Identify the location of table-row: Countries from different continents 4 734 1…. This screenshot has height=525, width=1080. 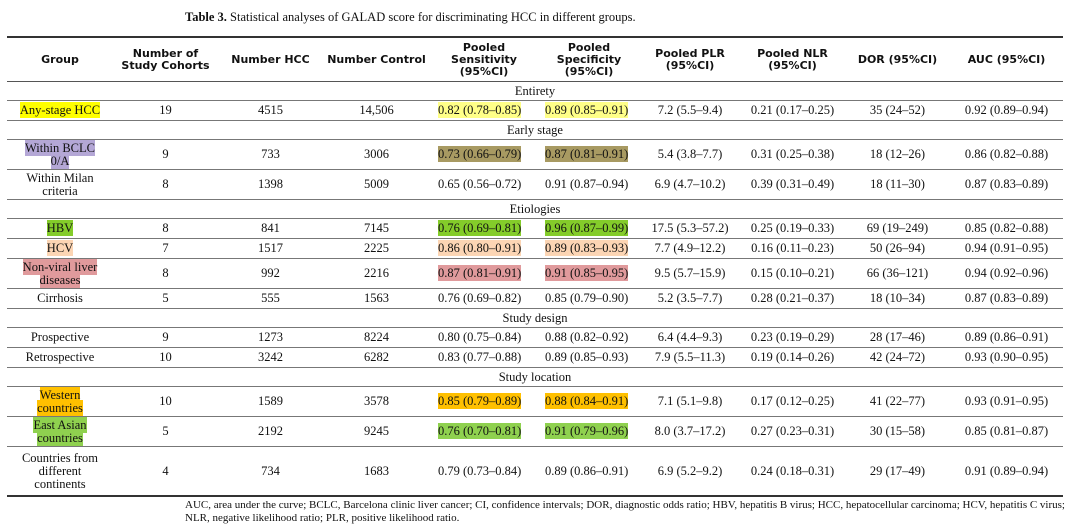
(535, 471).